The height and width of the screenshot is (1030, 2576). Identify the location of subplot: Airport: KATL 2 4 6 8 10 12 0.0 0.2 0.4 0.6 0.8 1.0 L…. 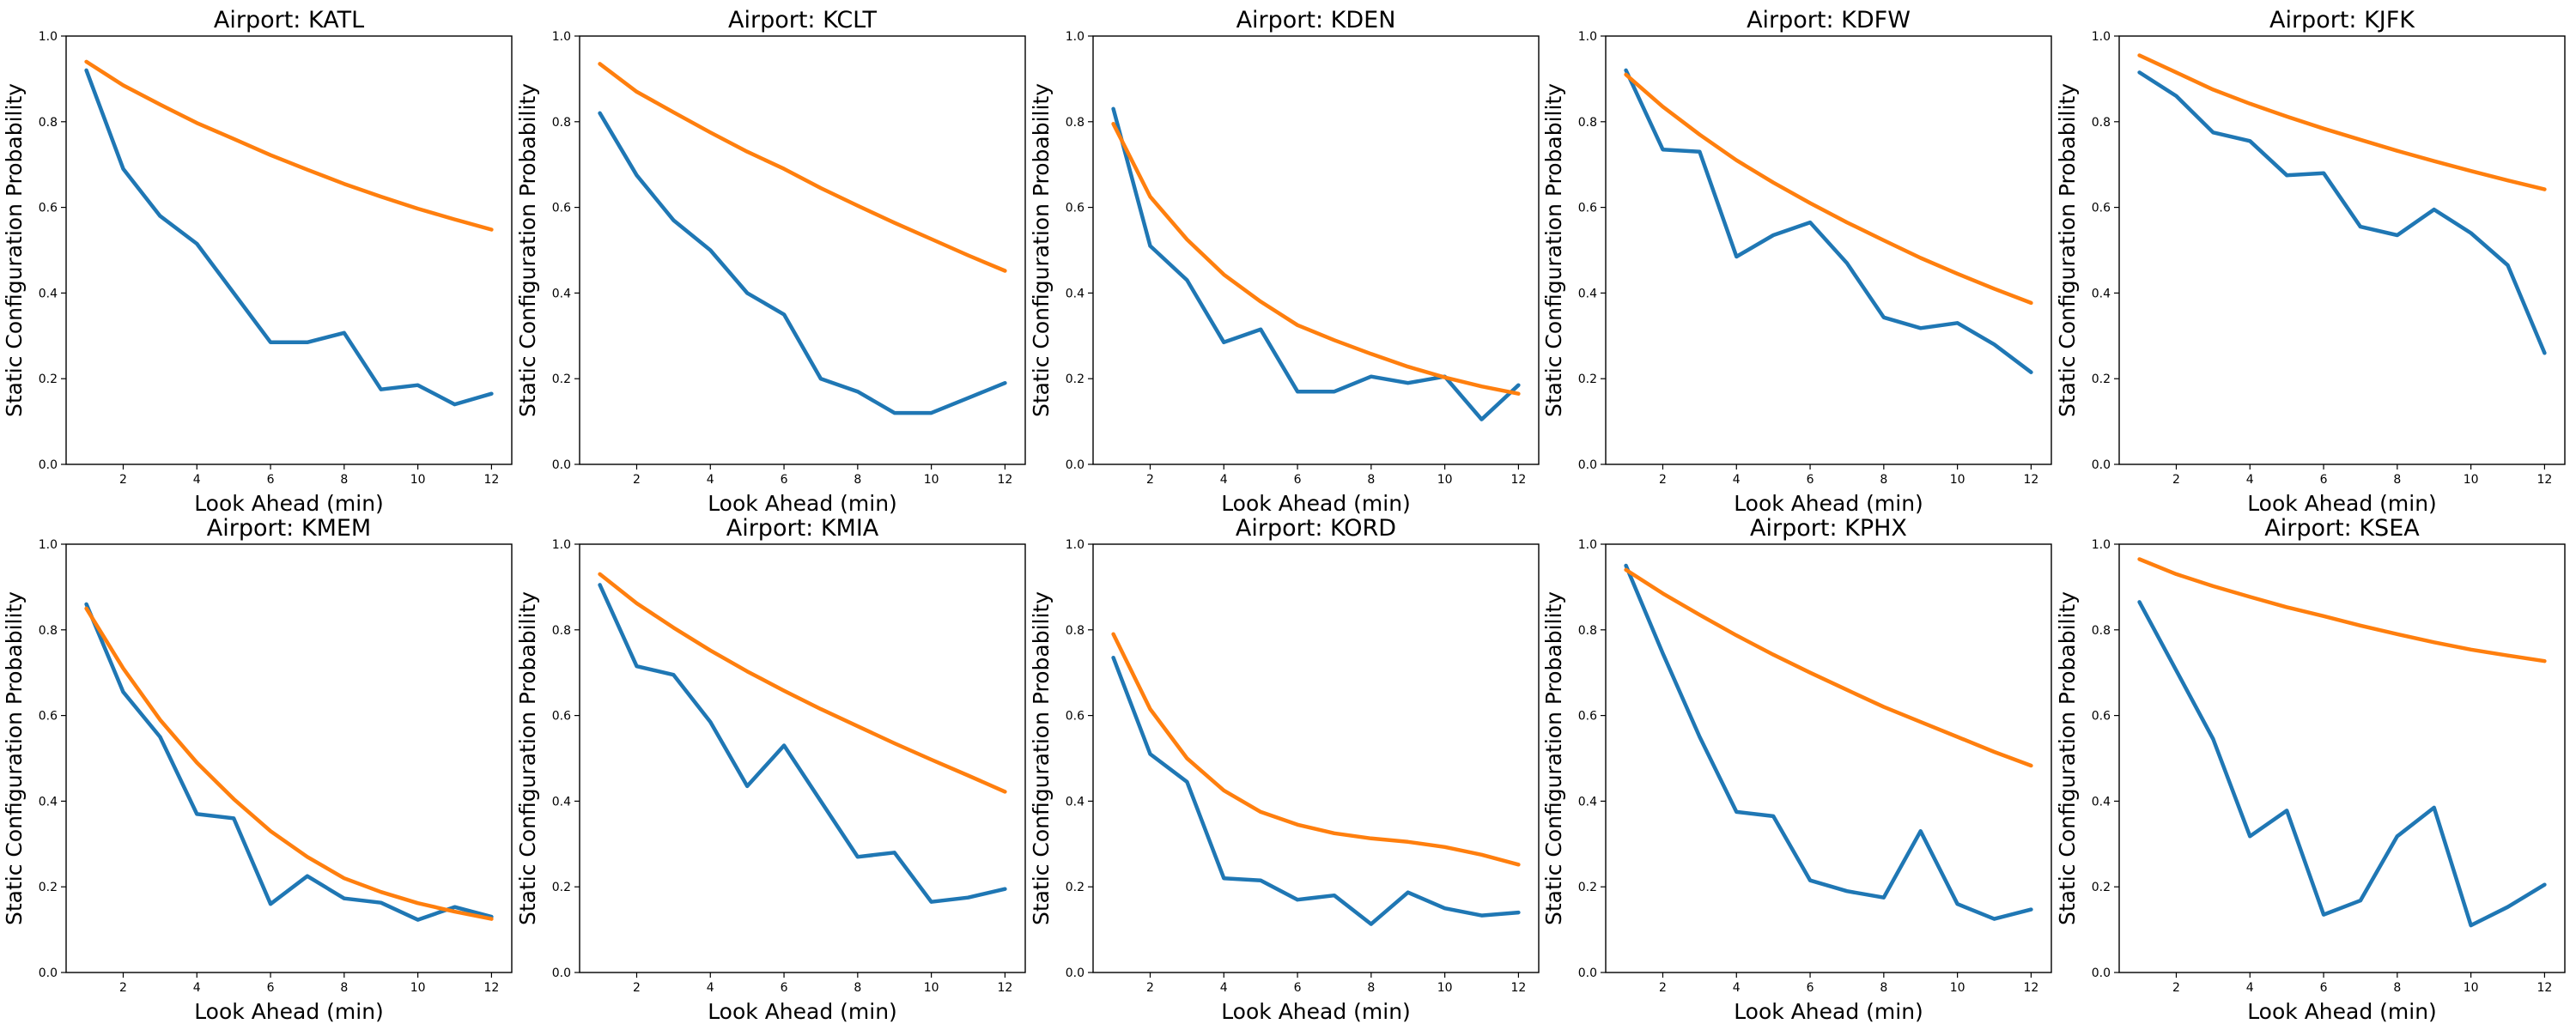
(258, 261).